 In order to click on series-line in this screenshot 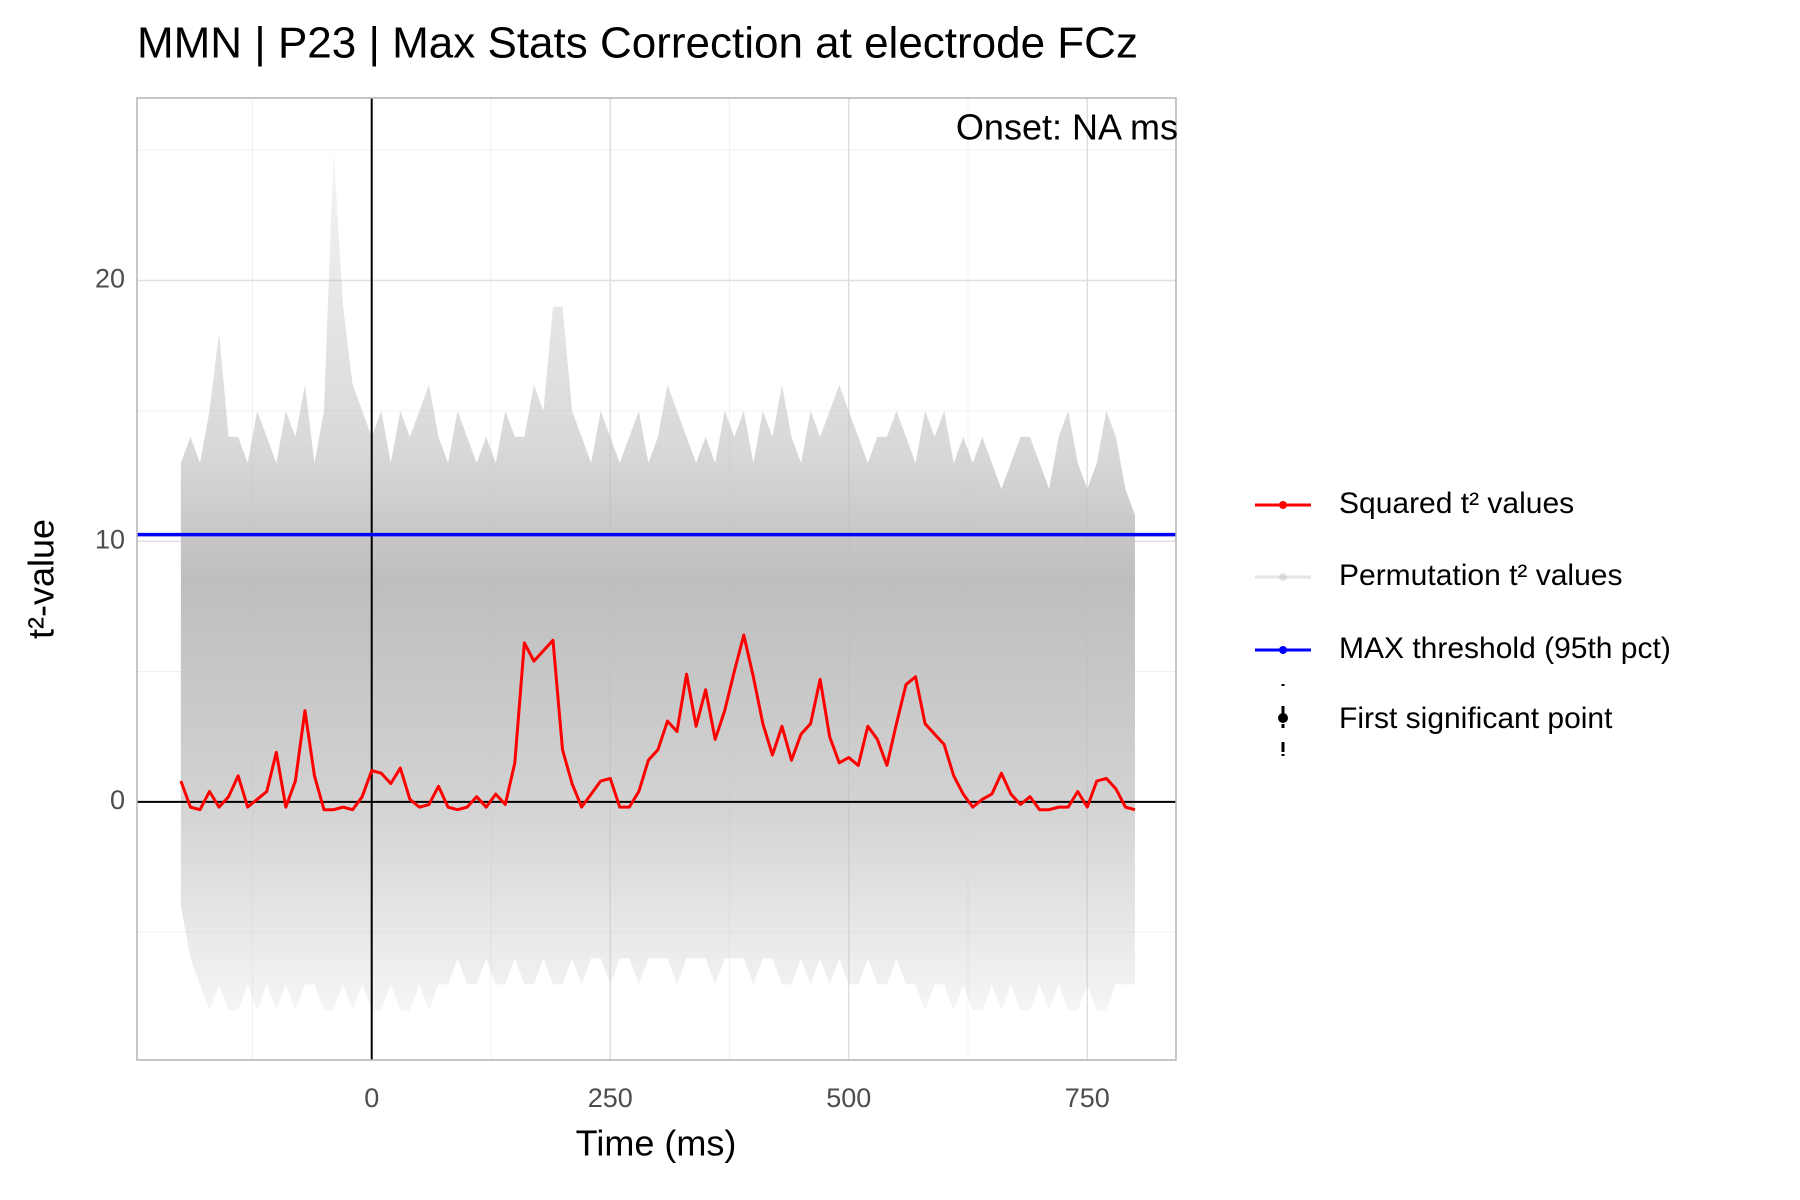, I will do `click(657, 722)`.